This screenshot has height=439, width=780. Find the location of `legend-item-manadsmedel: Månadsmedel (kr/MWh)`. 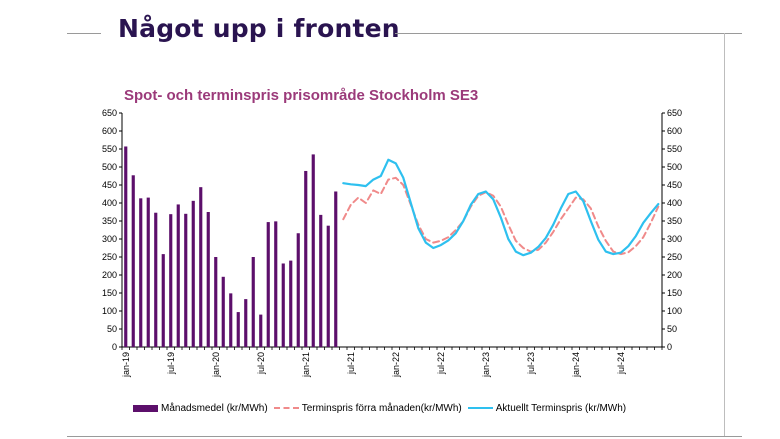

legend-item-manadsmedel: Månadsmedel (kr/MWh) is located at coordinates (200, 408).